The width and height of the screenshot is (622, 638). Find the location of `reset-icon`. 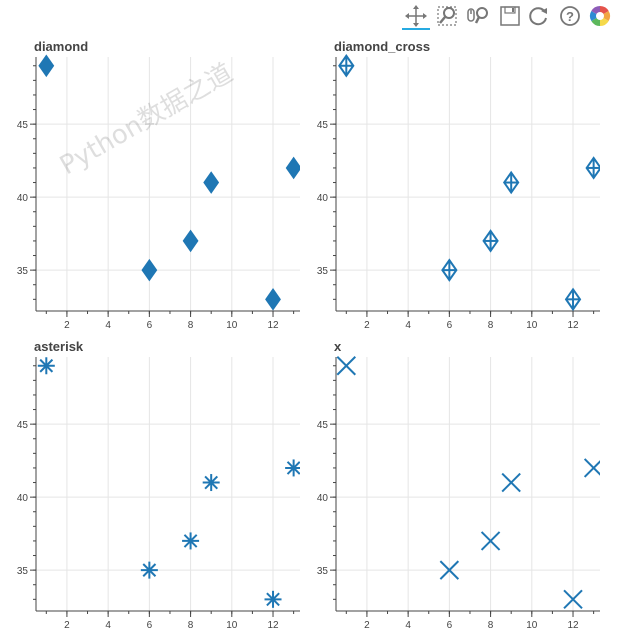

reset-icon is located at coordinates (538, 16).